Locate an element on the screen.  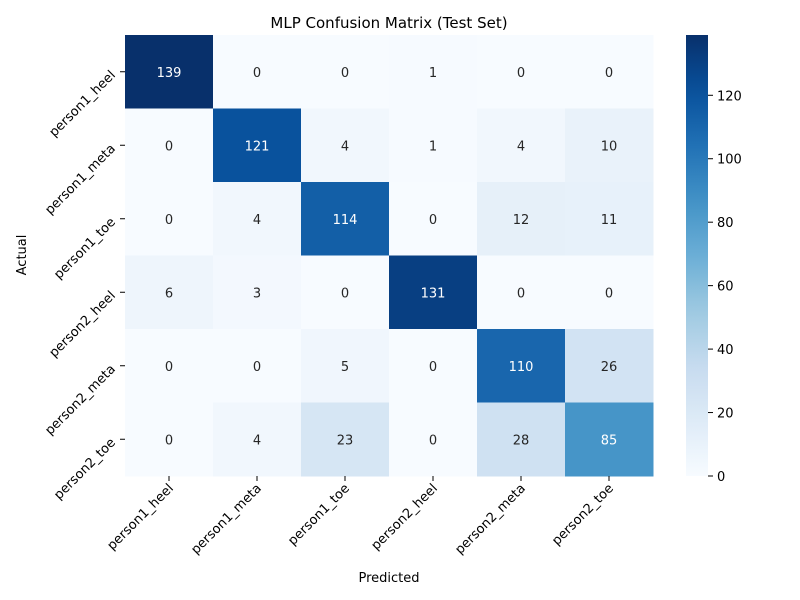
y-tick-label: person1_heel is located at coordinates (83, 104).